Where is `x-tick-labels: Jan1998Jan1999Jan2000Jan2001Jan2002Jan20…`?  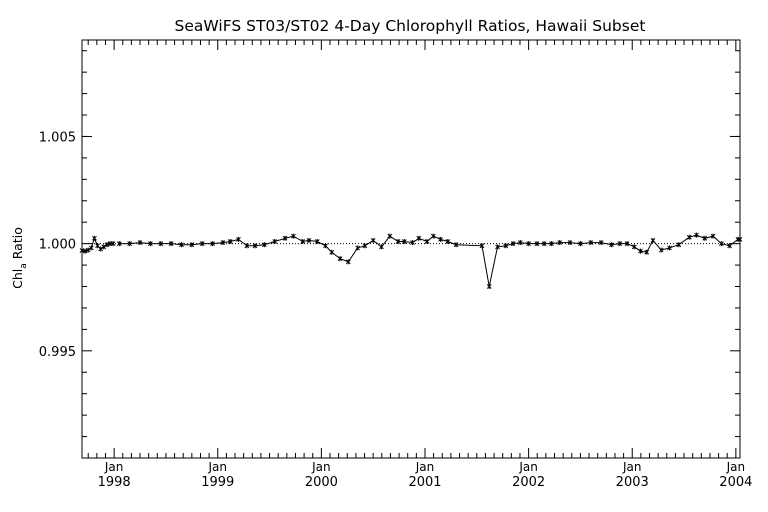 x-tick-labels: Jan1998Jan1999Jan2000Jan2001Jan2002Jan20… is located at coordinates (425, 475).